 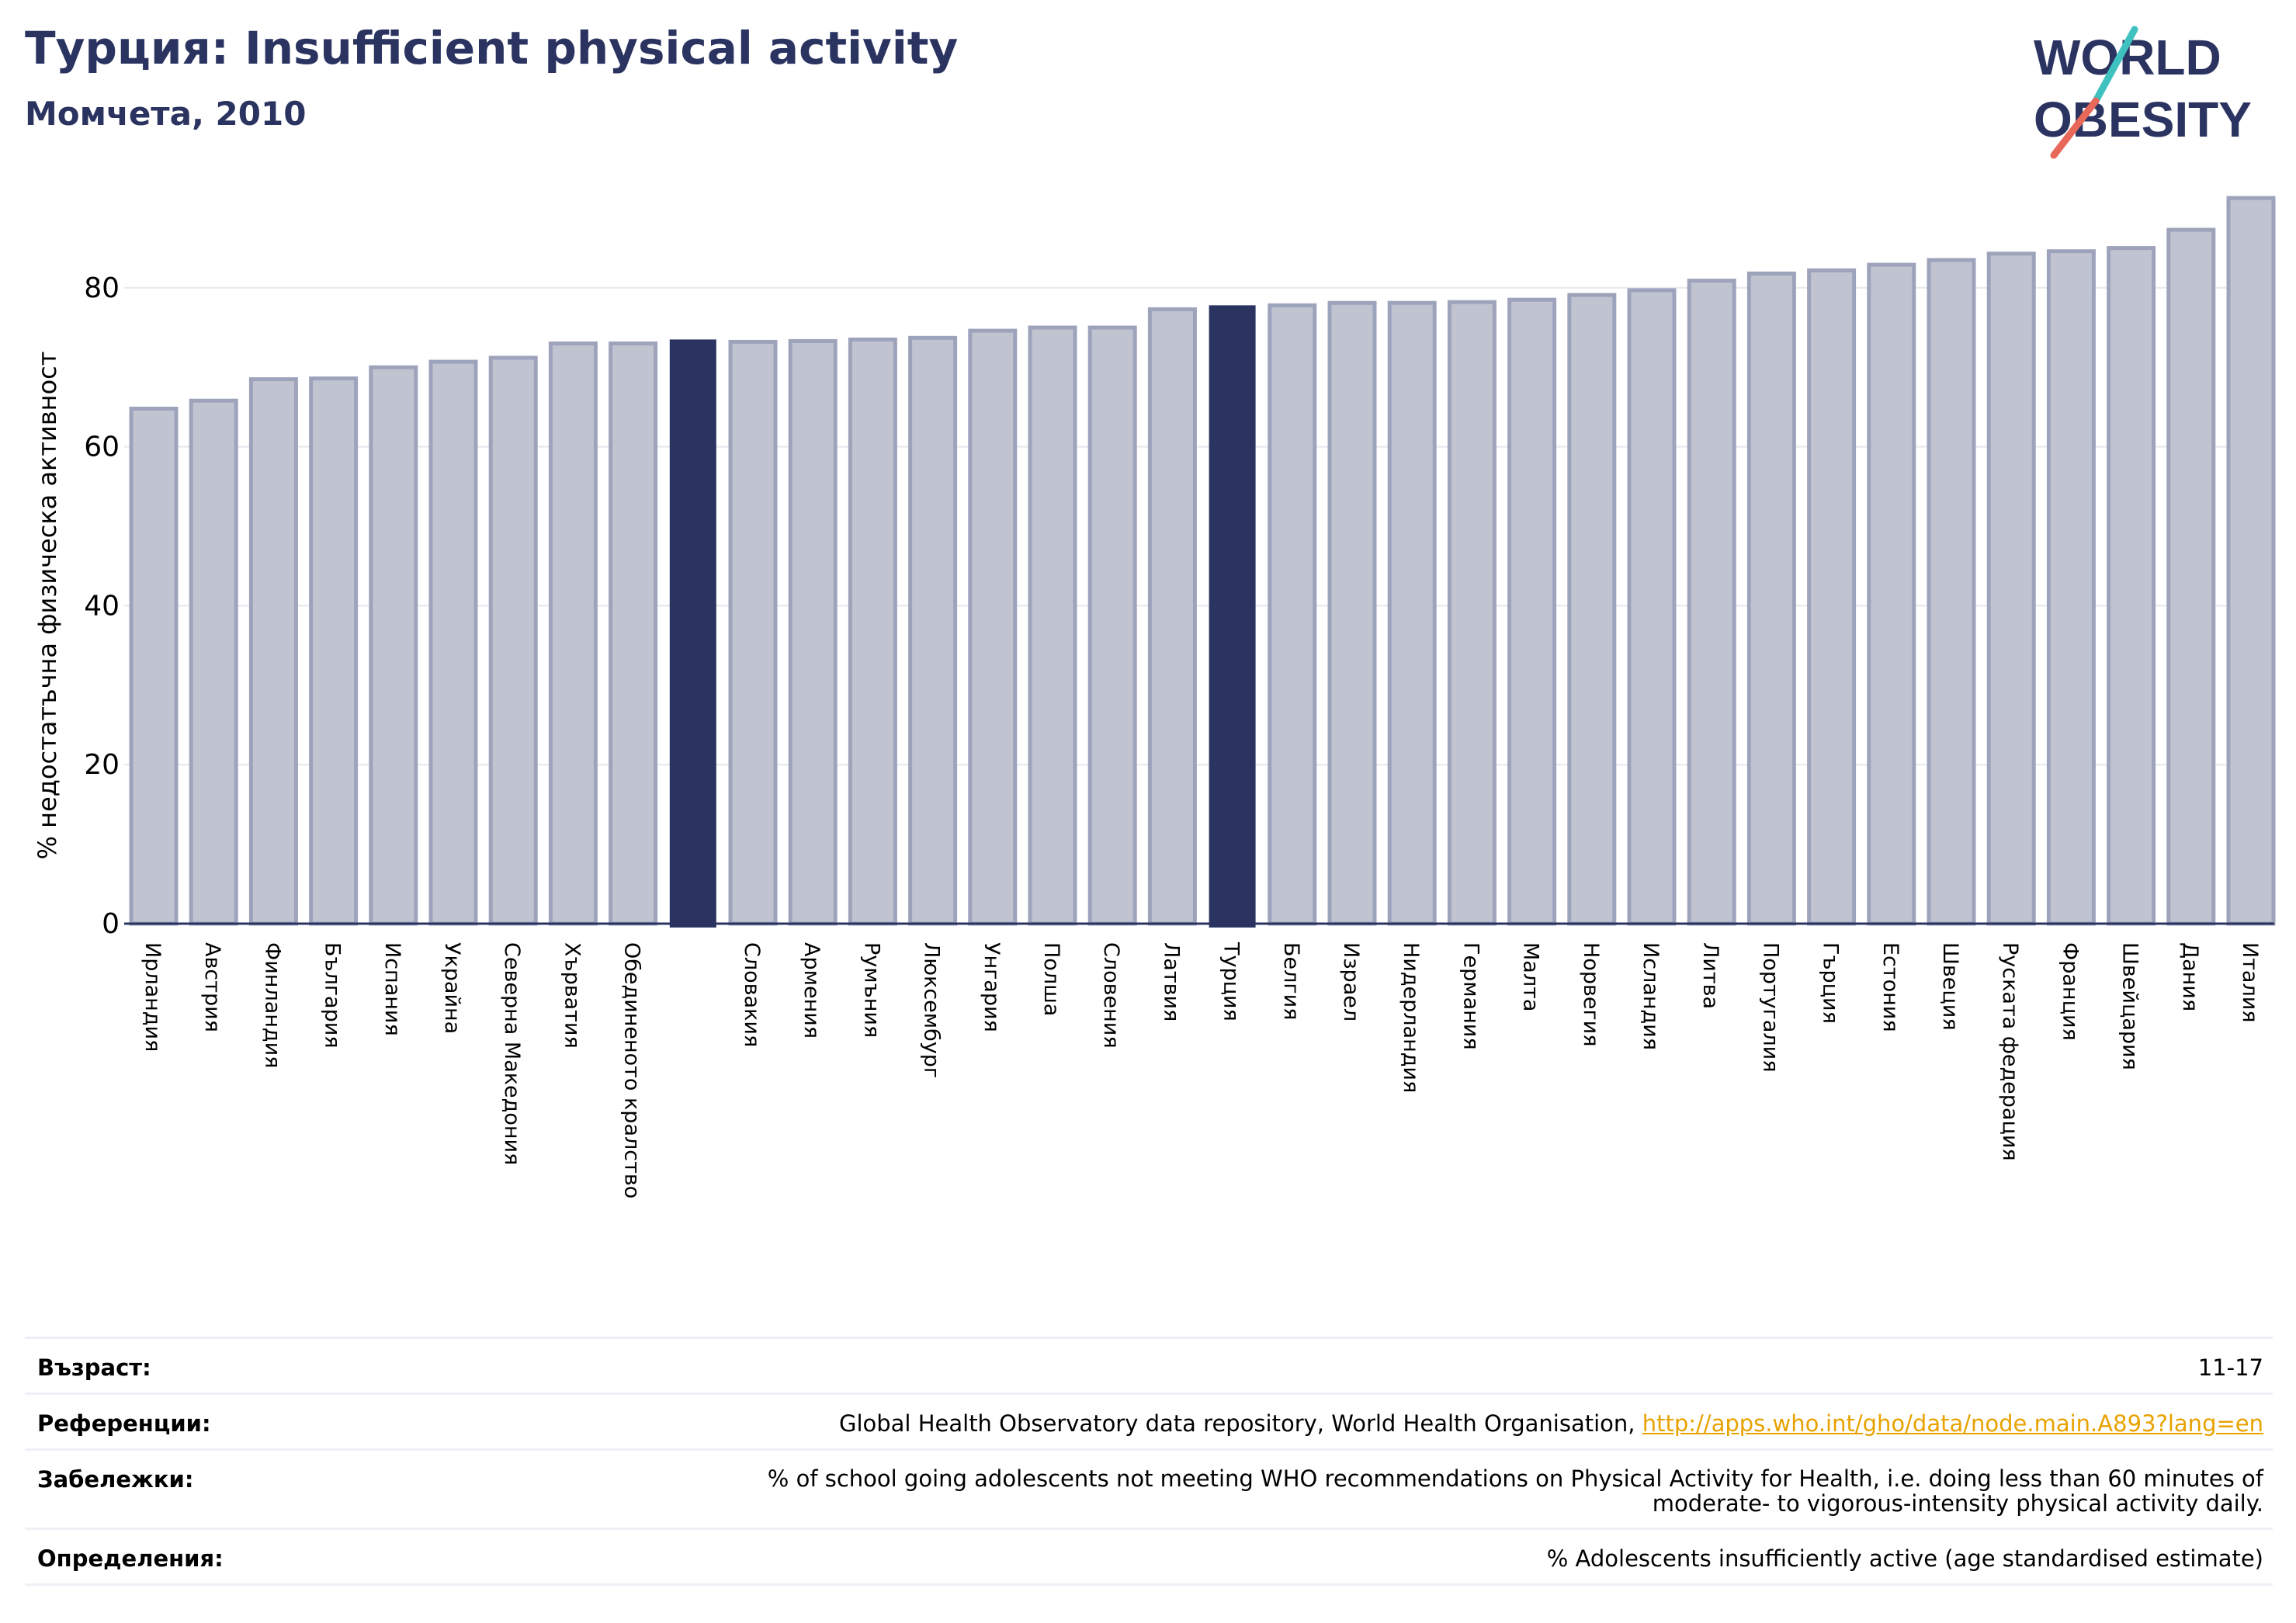 What do you see at coordinates (2010, 1051) in the screenshot?
I see `x-tick-label: Руската федерация` at bounding box center [2010, 1051].